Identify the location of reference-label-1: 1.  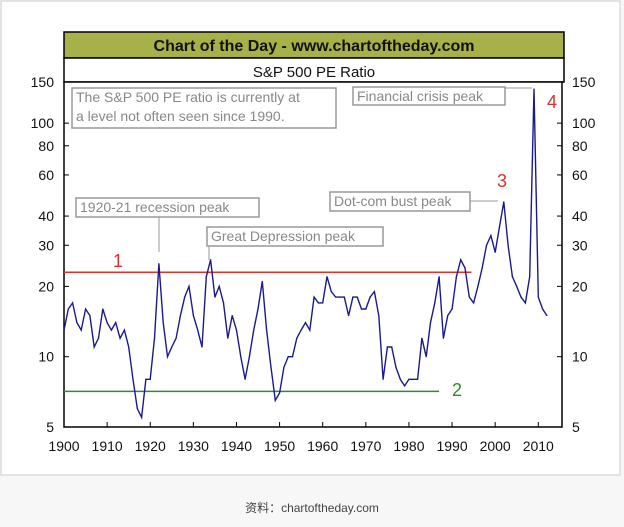
(118, 261).